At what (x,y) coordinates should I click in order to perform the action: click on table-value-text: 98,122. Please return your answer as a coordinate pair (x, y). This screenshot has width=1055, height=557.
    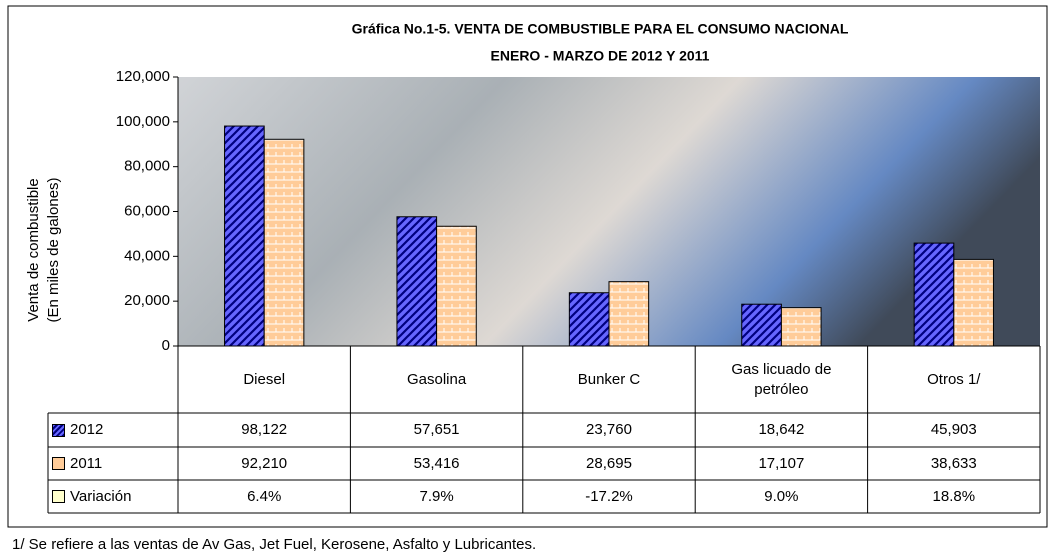
    Looking at the image, I should click on (264, 429).